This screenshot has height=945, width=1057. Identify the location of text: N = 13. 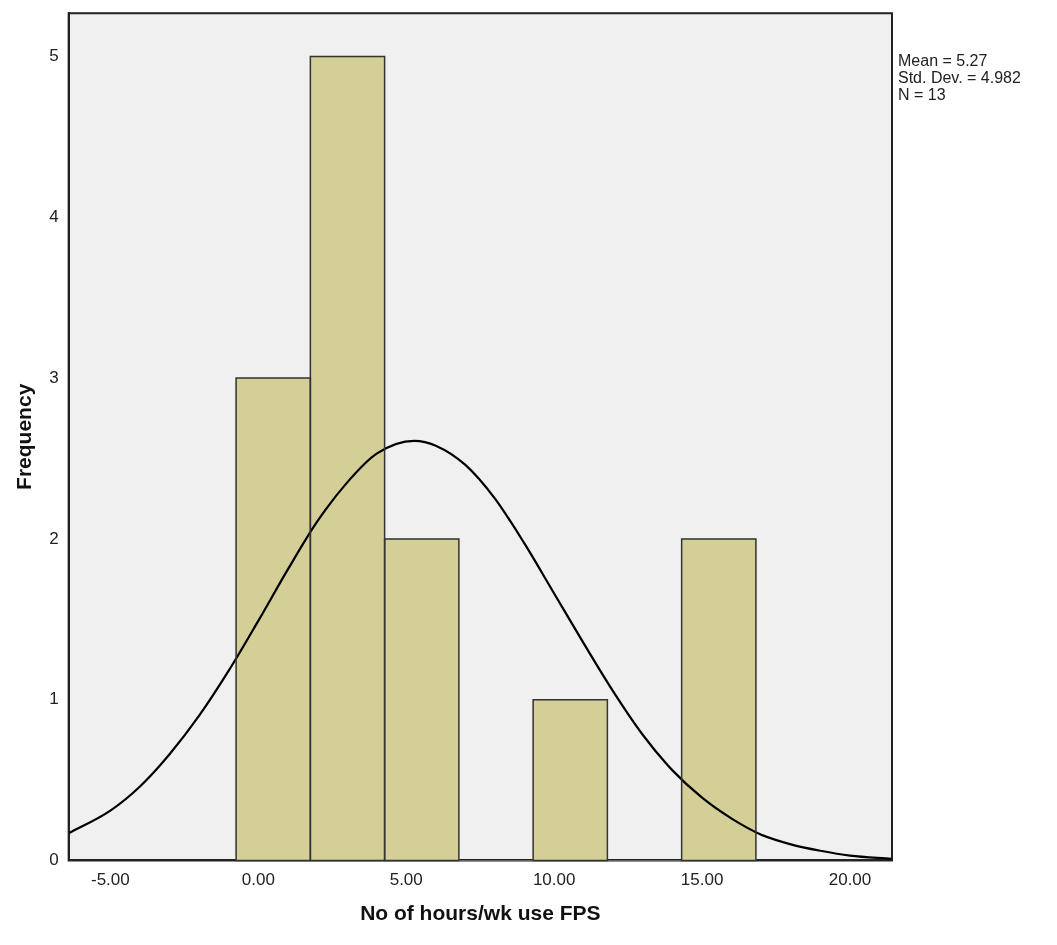
(922, 94).